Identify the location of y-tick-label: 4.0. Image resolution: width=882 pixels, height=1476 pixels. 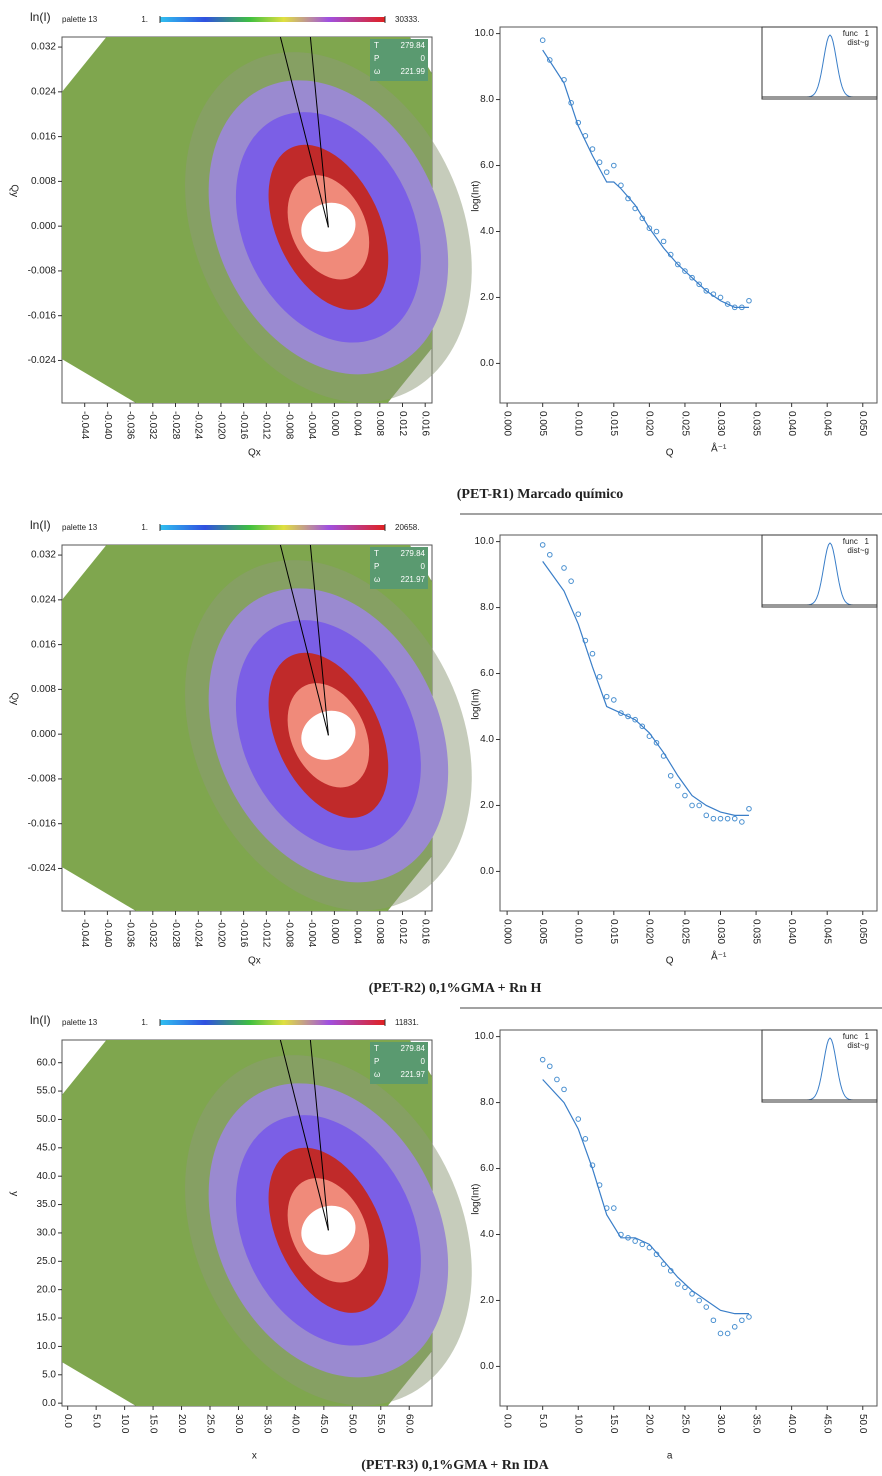
(487, 231).